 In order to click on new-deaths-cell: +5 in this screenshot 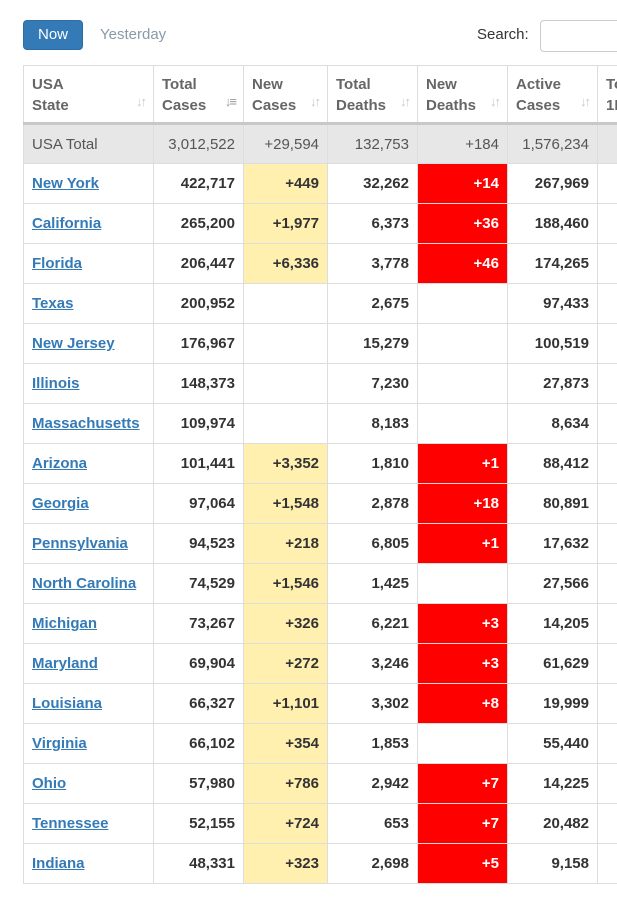, I will do `click(462, 863)`.